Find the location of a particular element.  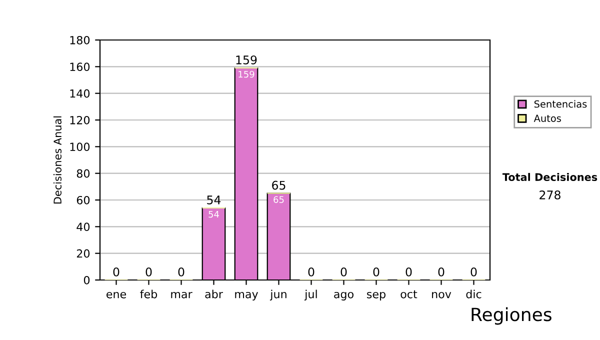

x-tick-label: jun is located at coordinates (278, 295).